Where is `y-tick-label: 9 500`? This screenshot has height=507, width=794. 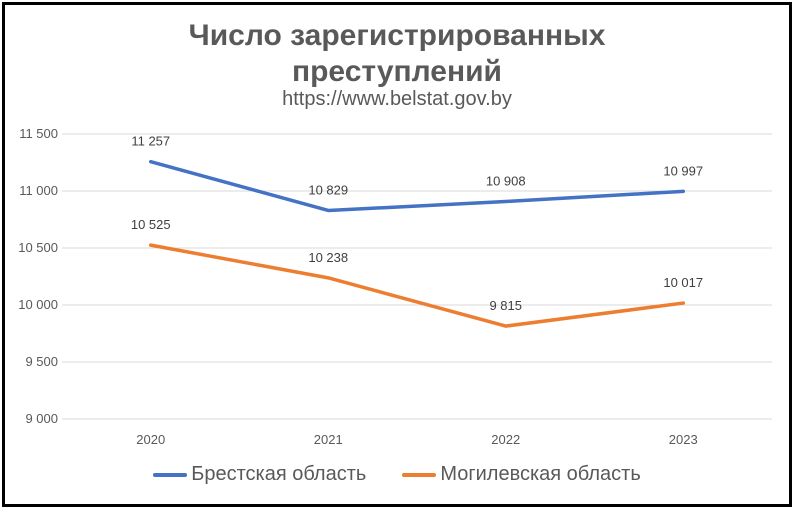 y-tick-label: 9 500 is located at coordinates (41, 361).